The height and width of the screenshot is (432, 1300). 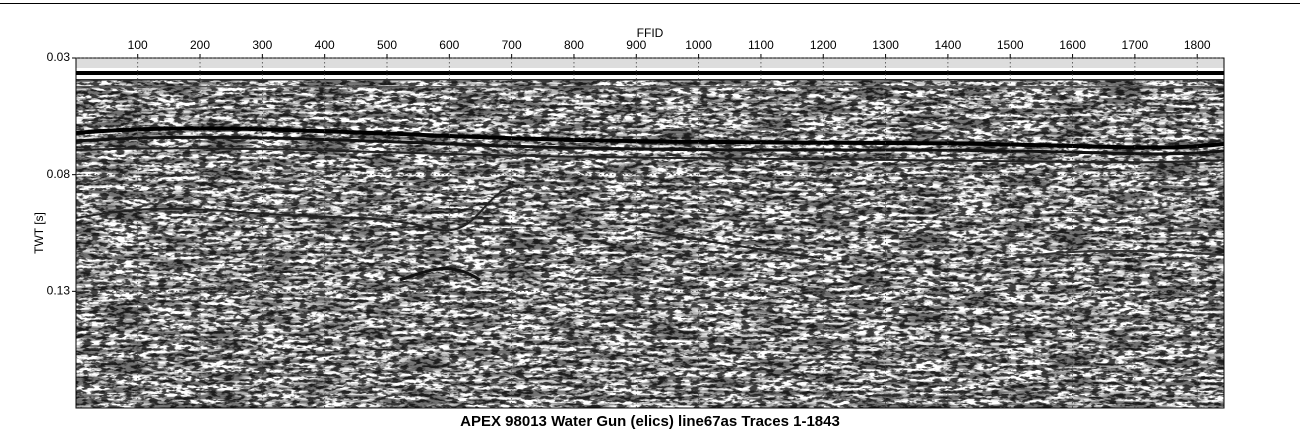 What do you see at coordinates (1135, 45) in the screenshot?
I see `x-tick-label: 1700` at bounding box center [1135, 45].